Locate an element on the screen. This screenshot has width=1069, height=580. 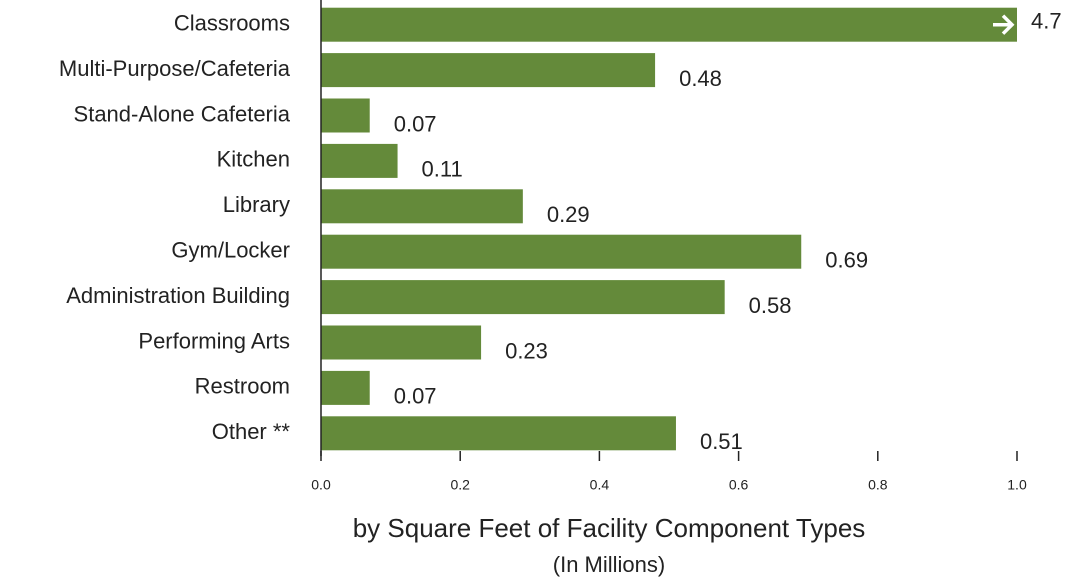
data-label: 0.11 is located at coordinates (442, 169).